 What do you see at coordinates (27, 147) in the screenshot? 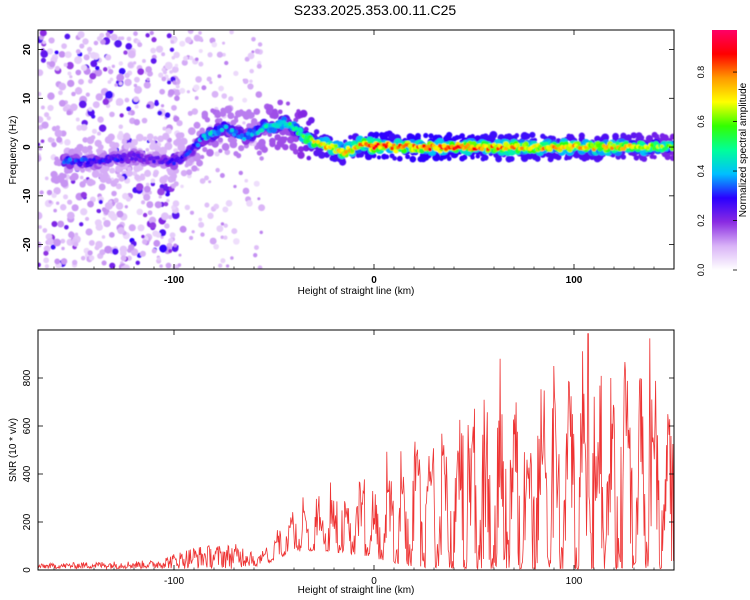
I see `y-tick-label: 0` at bounding box center [27, 147].